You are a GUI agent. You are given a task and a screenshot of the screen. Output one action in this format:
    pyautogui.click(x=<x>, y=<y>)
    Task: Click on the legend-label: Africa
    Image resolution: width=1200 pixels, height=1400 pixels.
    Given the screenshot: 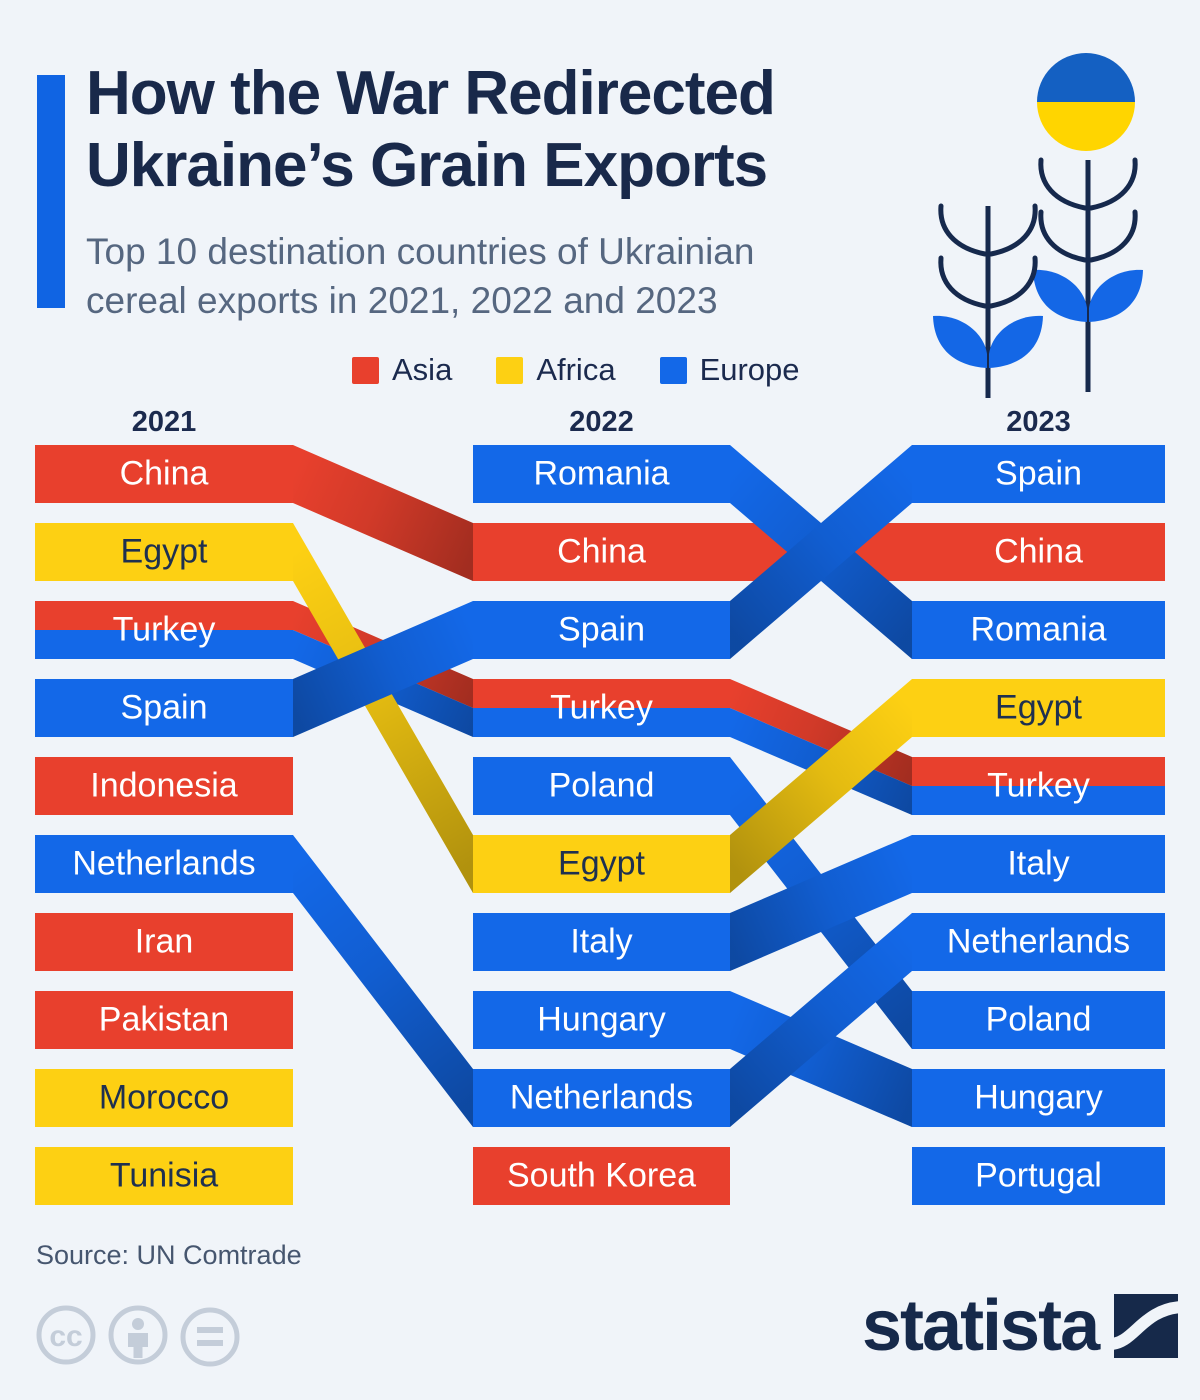 What is the action you would take?
    pyautogui.click(x=576, y=369)
    